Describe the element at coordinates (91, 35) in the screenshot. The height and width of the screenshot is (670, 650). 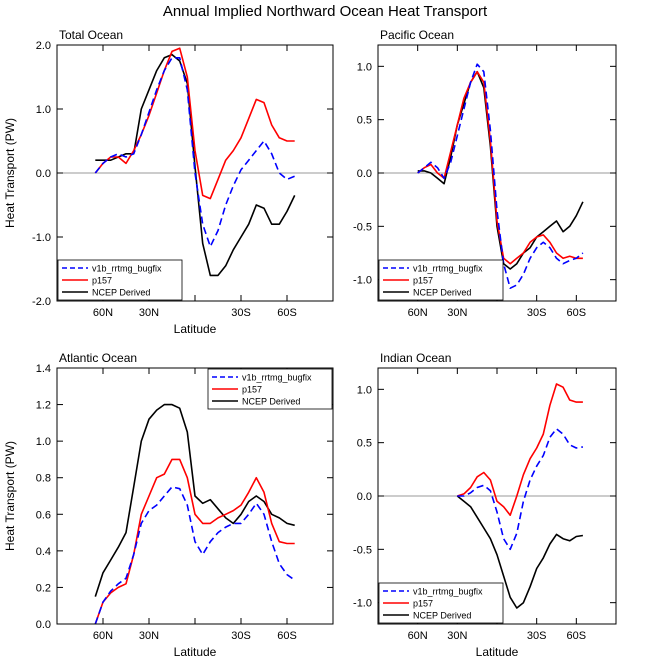
I see `panel-title: Total Ocean` at that location.